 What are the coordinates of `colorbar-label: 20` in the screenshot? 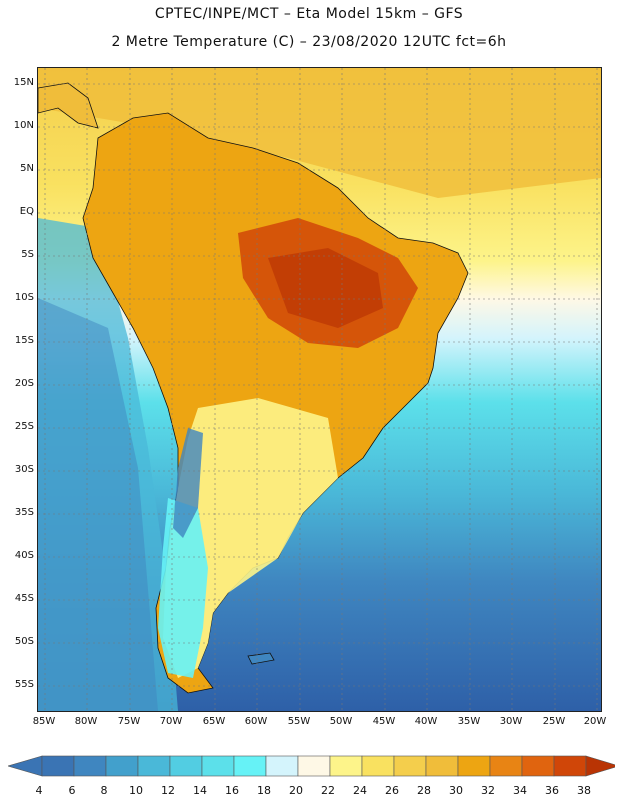 It's located at (296, 790).